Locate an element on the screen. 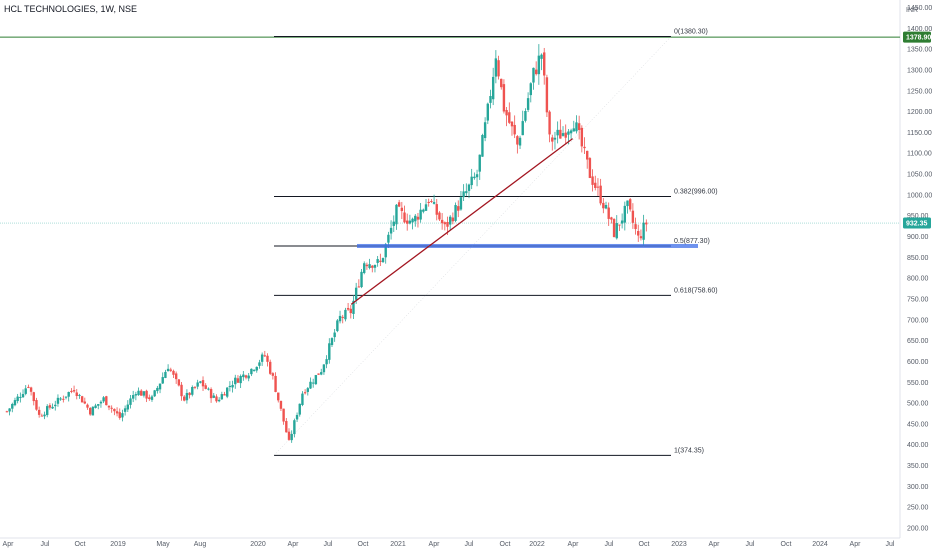  time-tick-label: Apr is located at coordinates (435, 544).